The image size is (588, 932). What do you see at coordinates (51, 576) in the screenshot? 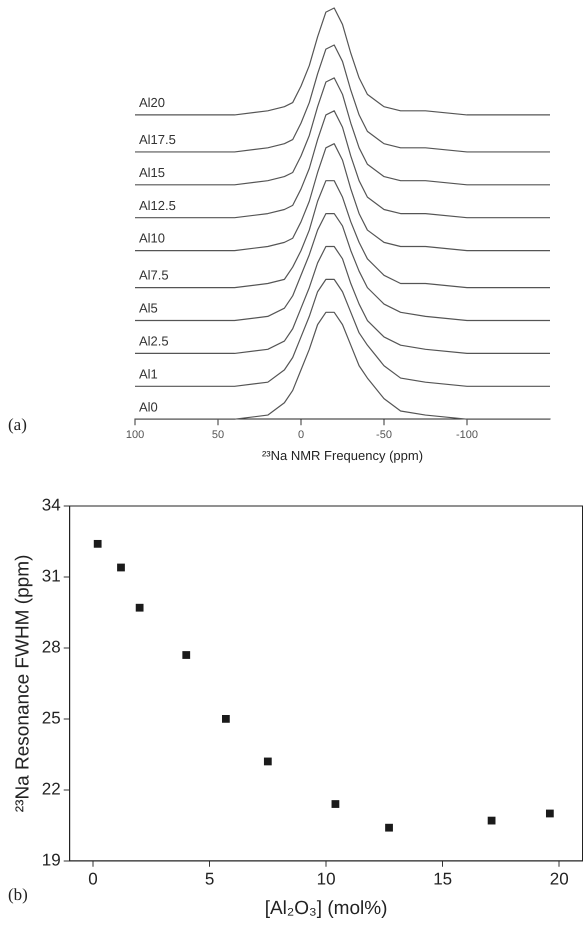
I see `y-tick-label: 31` at bounding box center [51, 576].